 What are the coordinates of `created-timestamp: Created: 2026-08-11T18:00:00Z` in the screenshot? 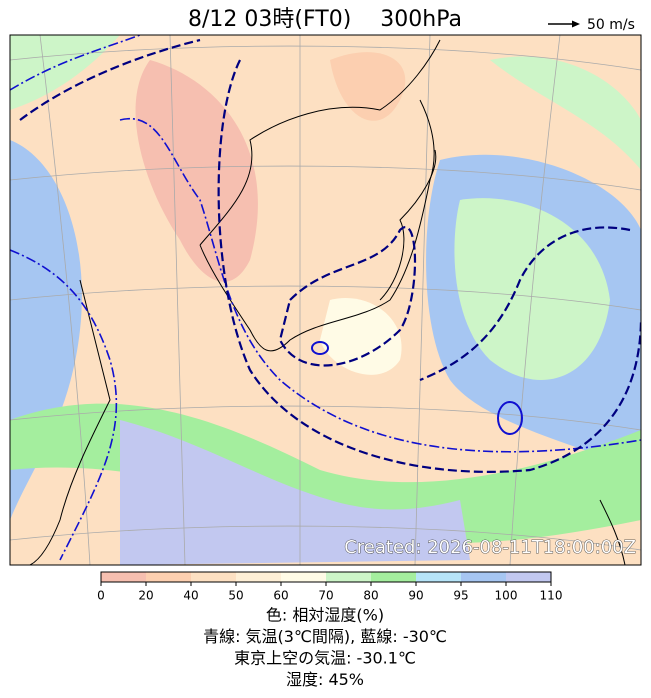 It's located at (490, 547).